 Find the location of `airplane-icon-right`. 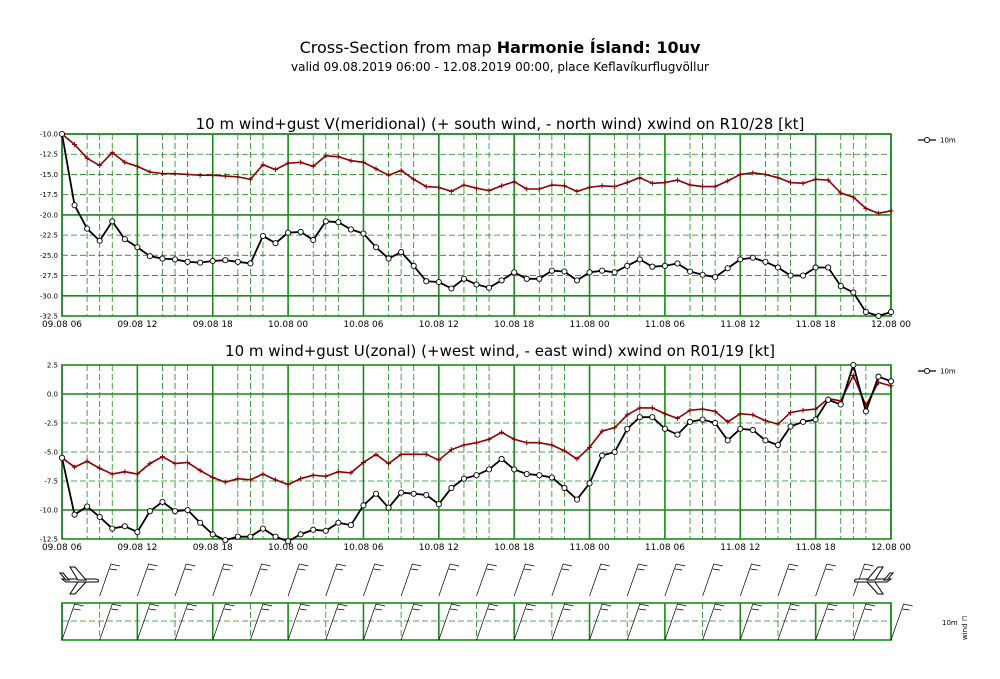

airplane-icon-right is located at coordinates (874, 580).